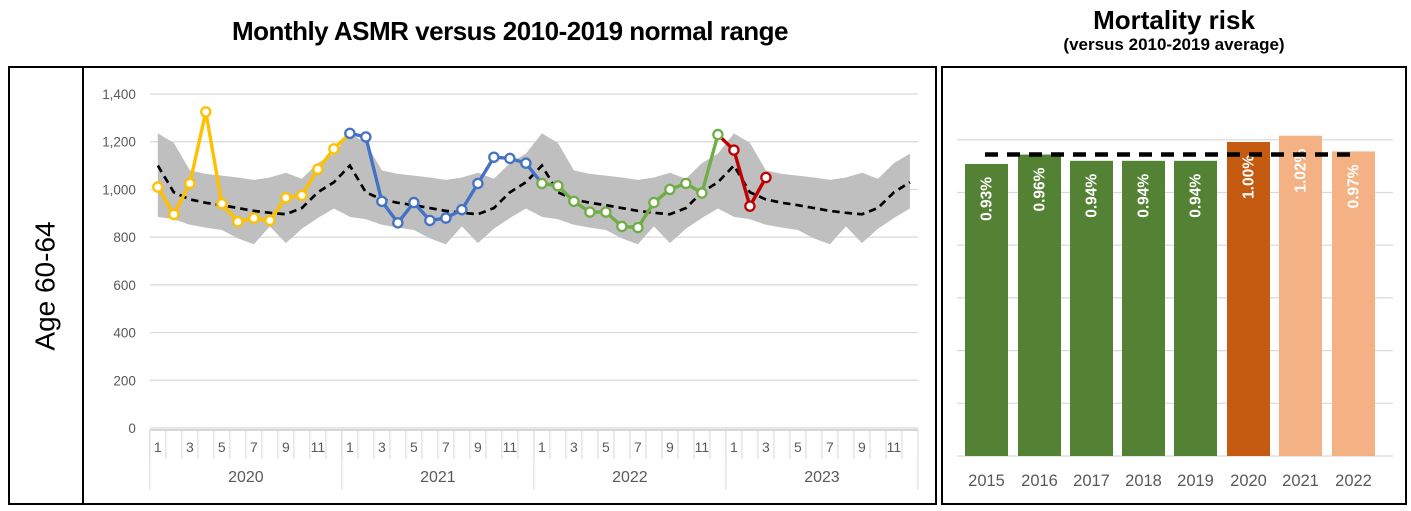 The height and width of the screenshot is (511, 1411). What do you see at coordinates (1249, 177) in the screenshot?
I see `svg-text: 1.00%` at bounding box center [1249, 177].